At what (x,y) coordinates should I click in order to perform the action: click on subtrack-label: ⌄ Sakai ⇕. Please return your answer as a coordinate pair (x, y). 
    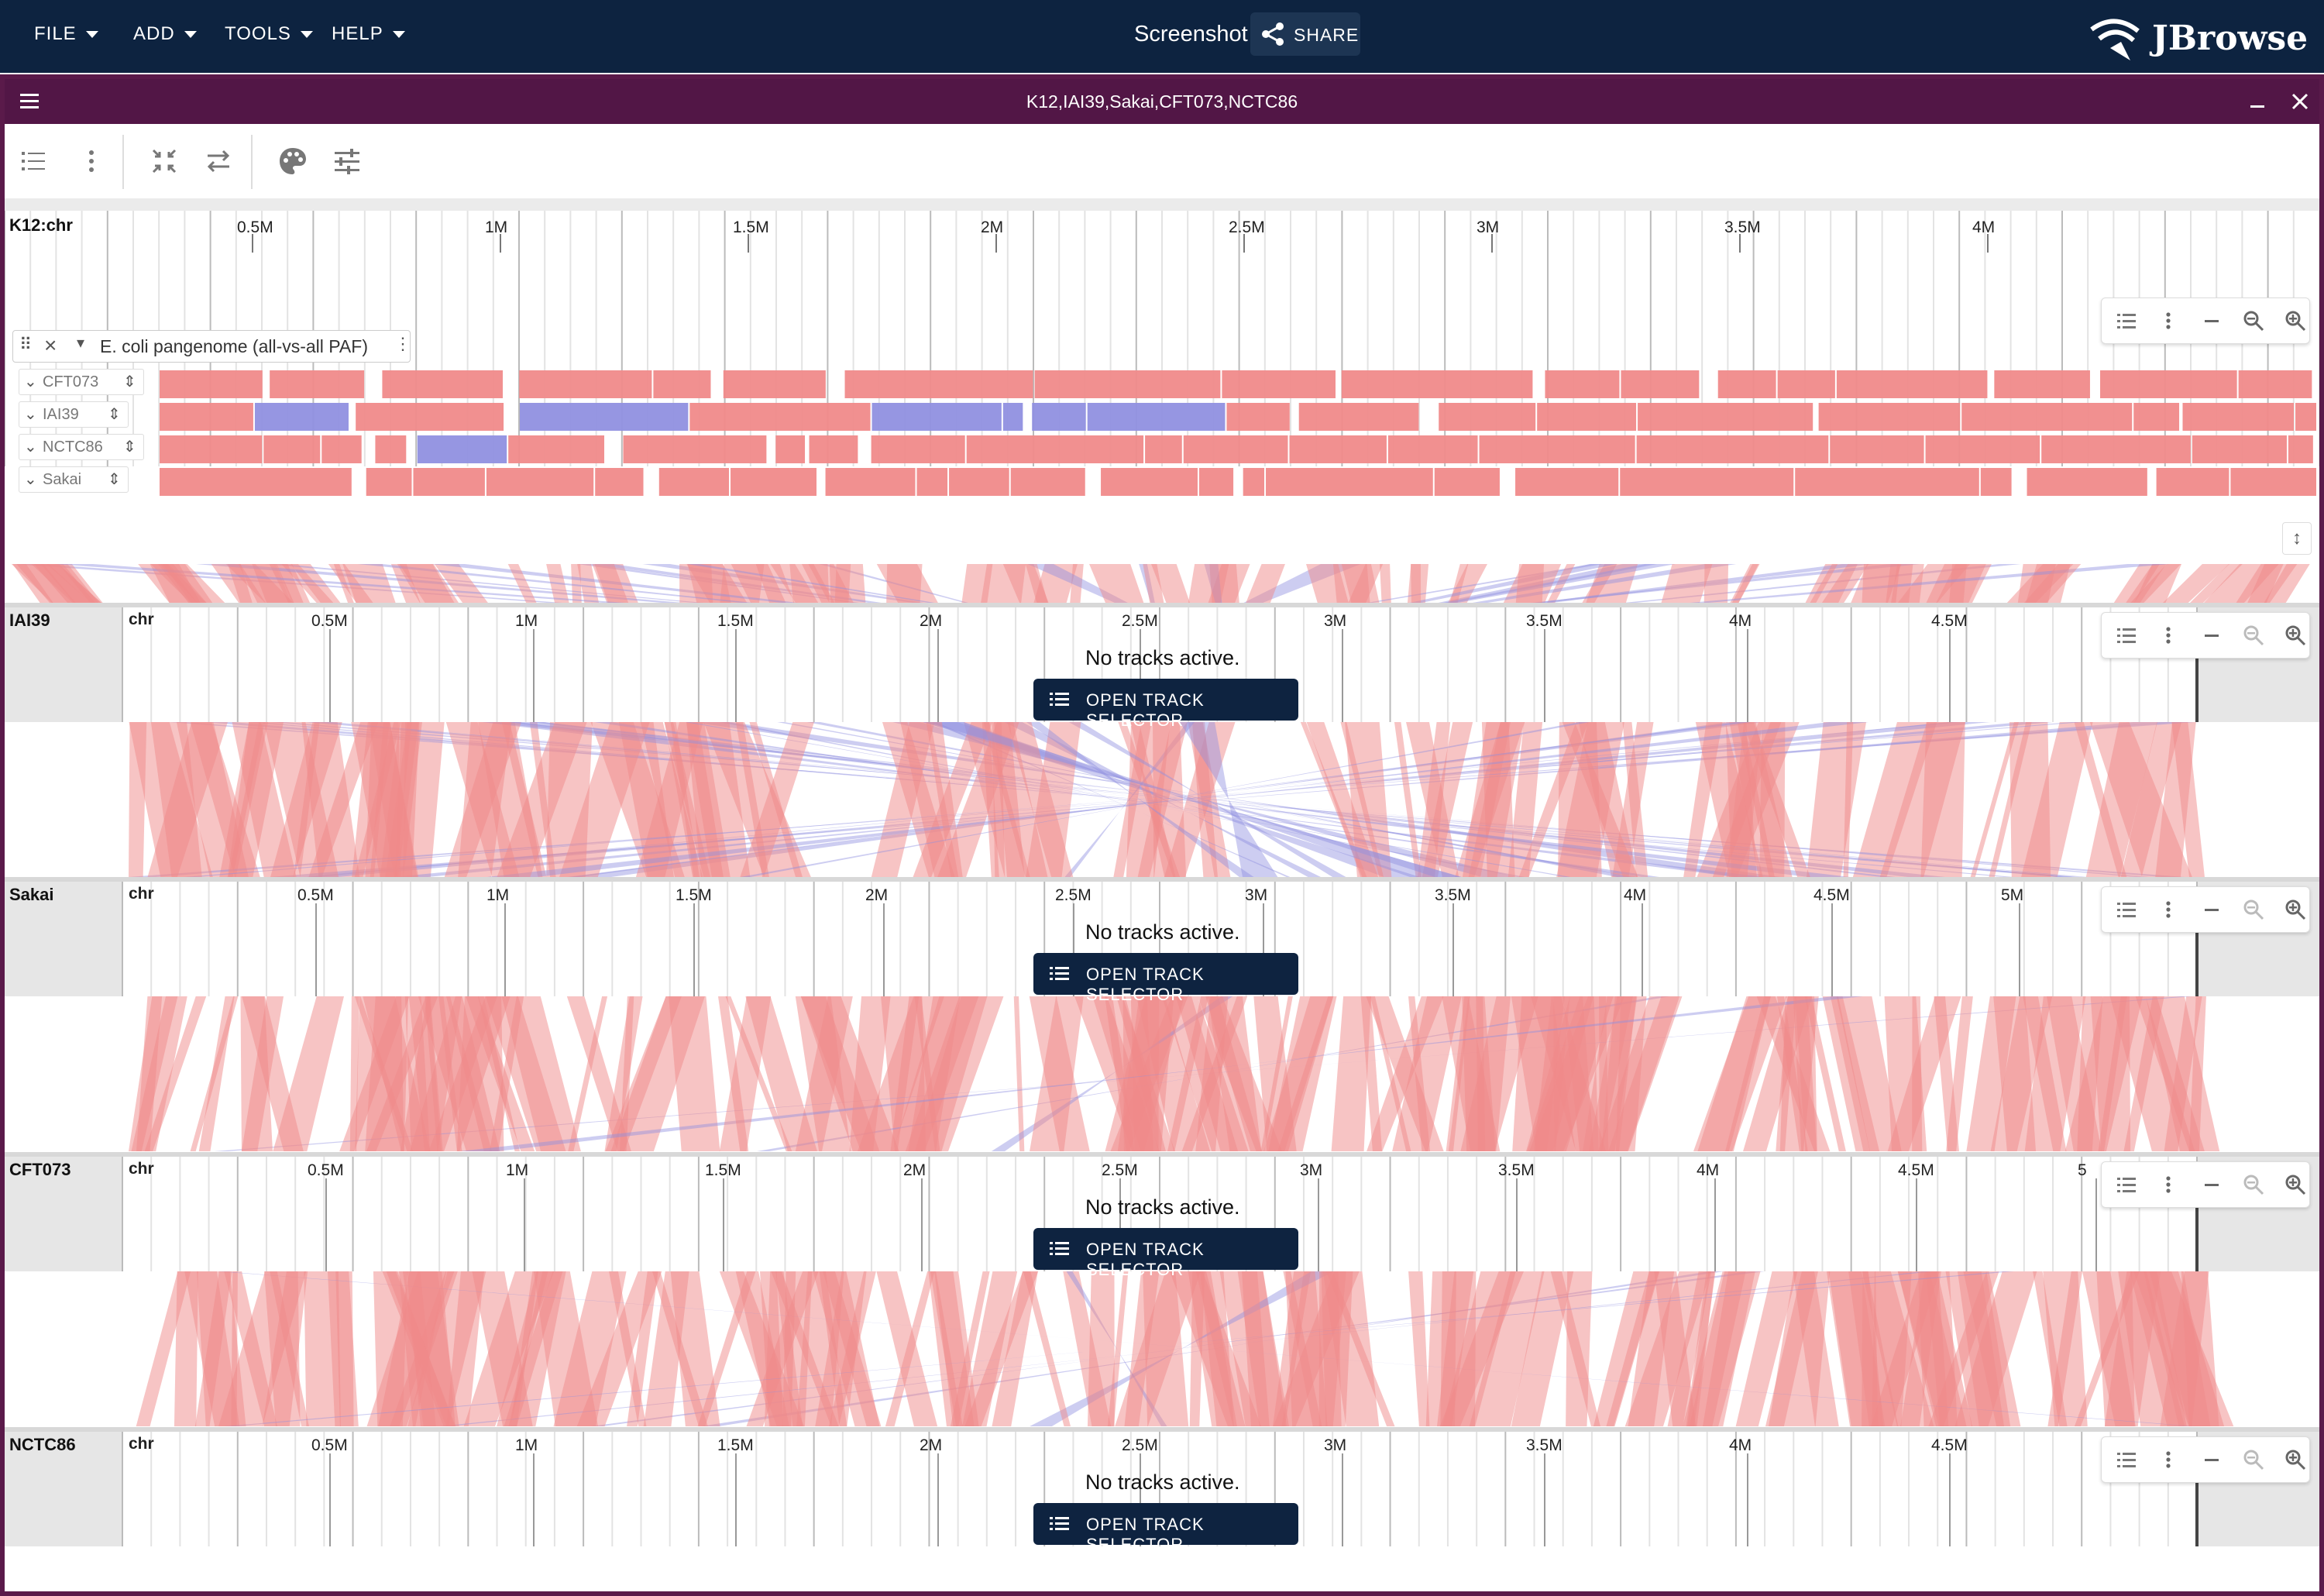
    Looking at the image, I should click on (74, 480).